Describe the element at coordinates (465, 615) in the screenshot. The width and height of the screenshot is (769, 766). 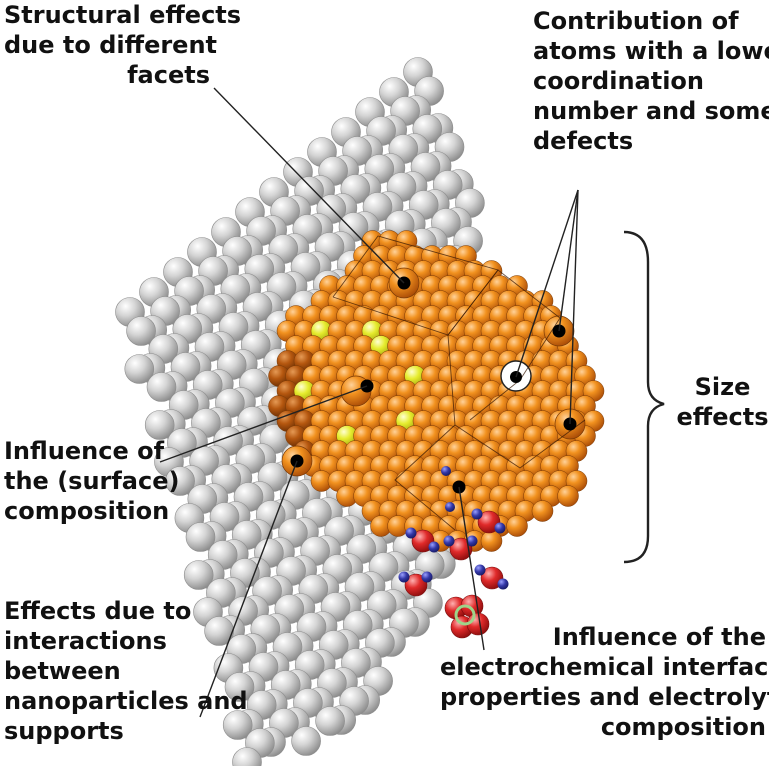
I see `adsorbate-ring` at that location.